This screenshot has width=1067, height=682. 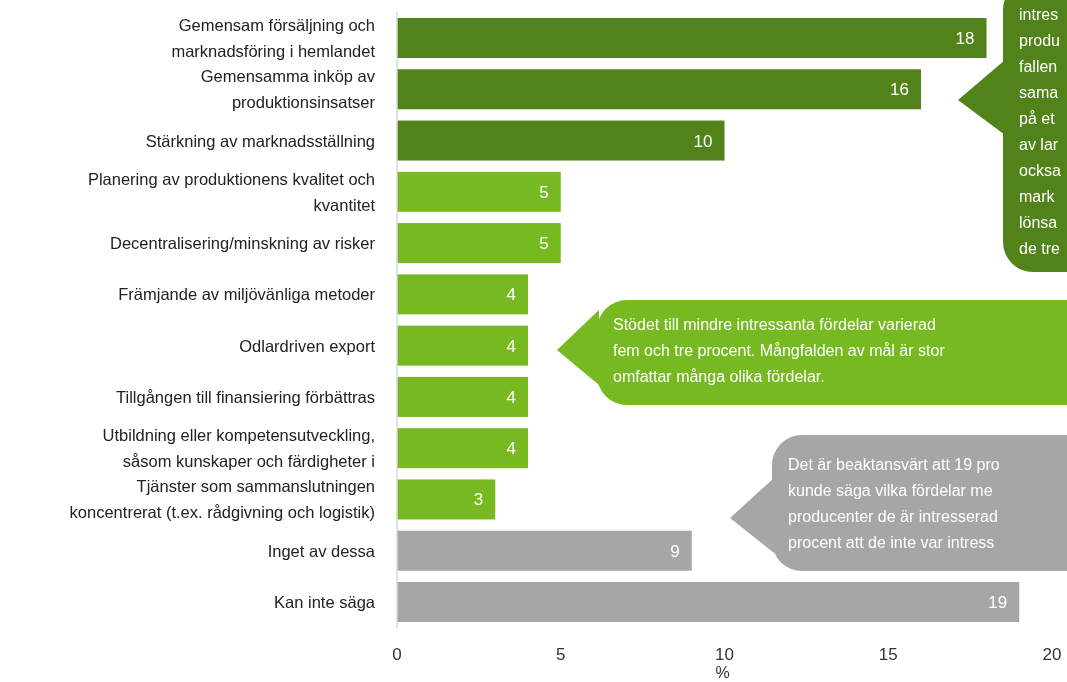 I want to click on x-axis-title: %, so click(x=722, y=672).